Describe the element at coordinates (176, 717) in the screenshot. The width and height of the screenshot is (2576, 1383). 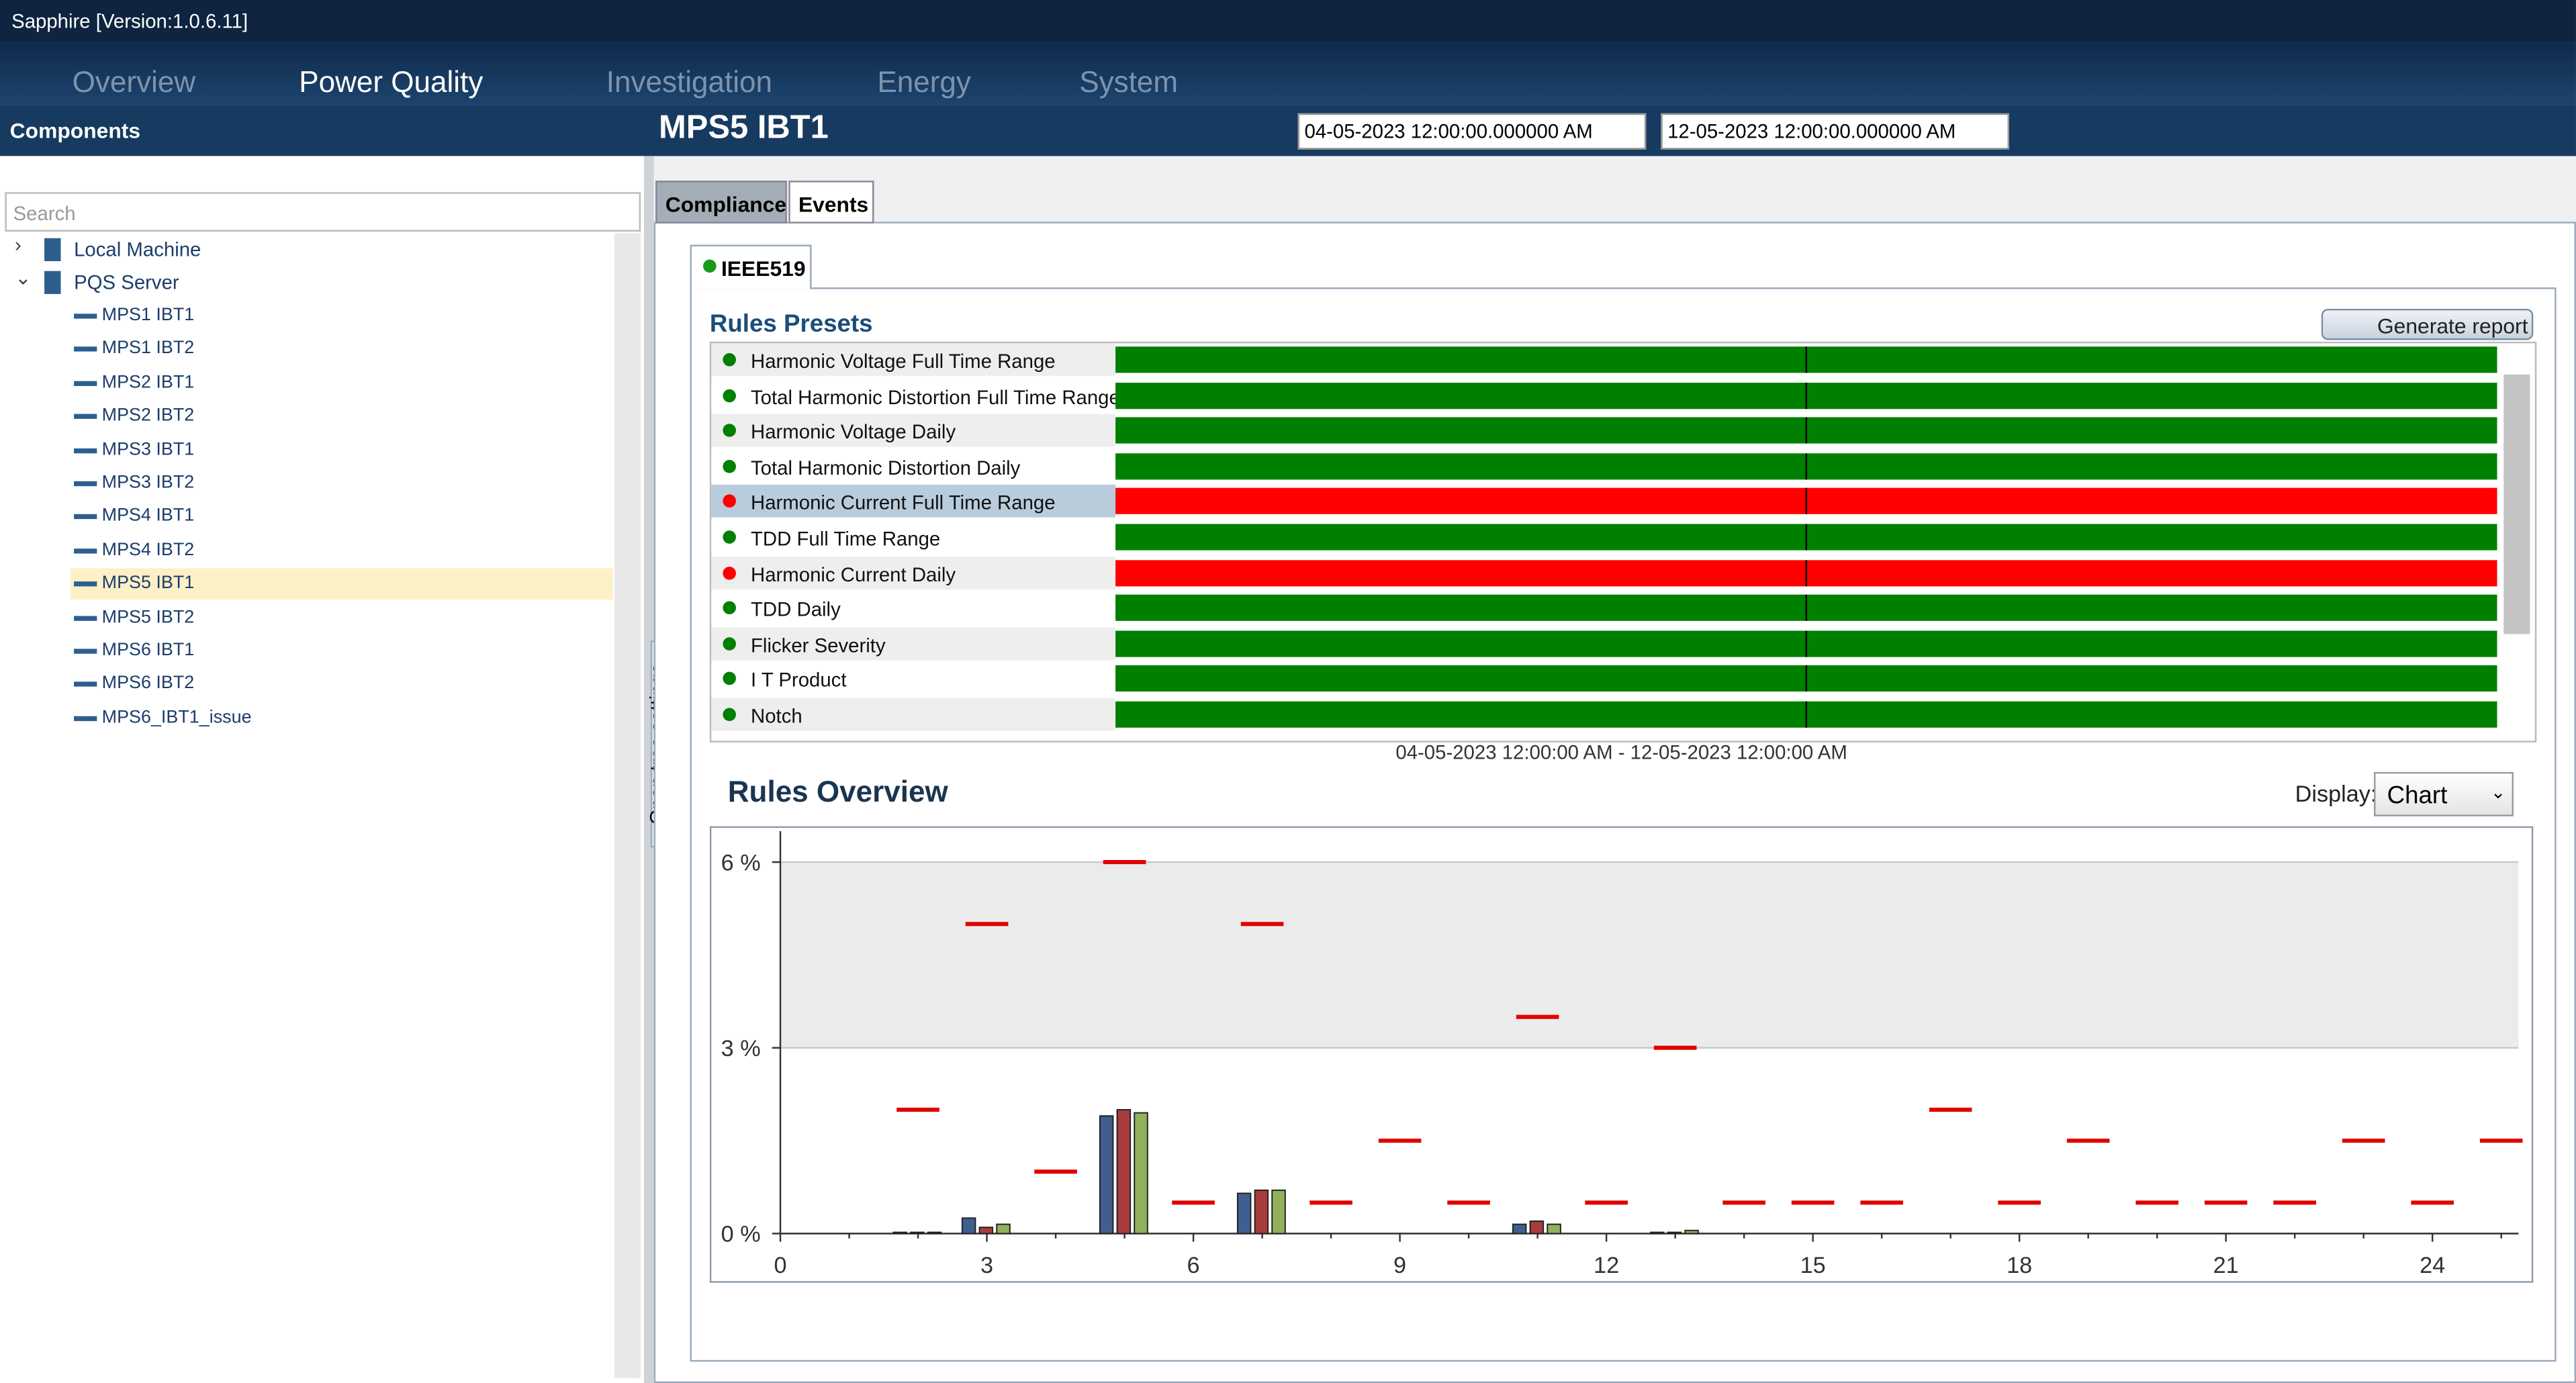
I see `tree-leaf: MPS6_IBT1_issue` at that location.